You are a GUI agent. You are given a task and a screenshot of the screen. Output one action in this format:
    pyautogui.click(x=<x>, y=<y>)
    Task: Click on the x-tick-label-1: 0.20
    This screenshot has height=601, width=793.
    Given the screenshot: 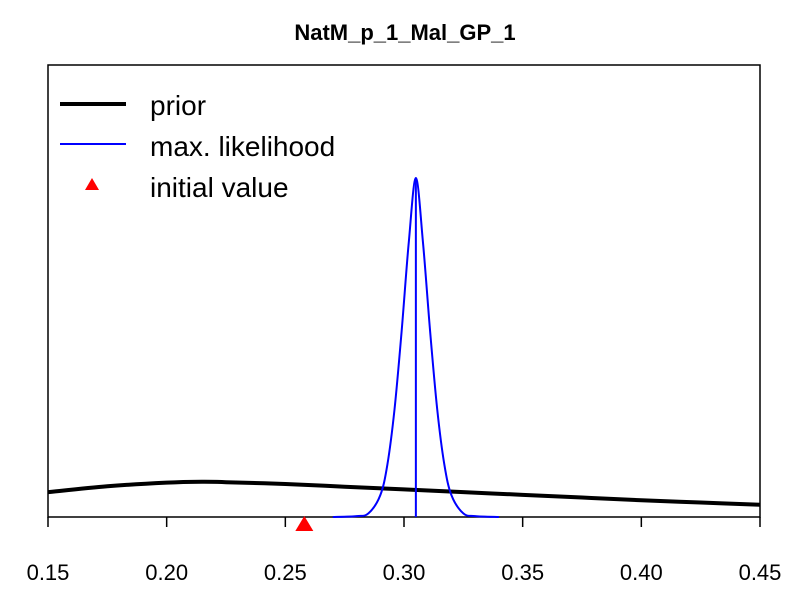 What is the action you would take?
    pyautogui.click(x=166, y=572)
    